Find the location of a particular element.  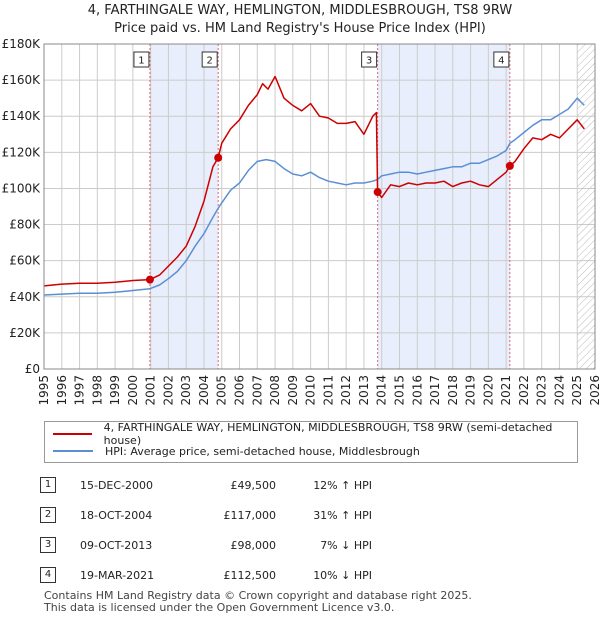

sale-price: £112,500 is located at coordinates (250, 575).